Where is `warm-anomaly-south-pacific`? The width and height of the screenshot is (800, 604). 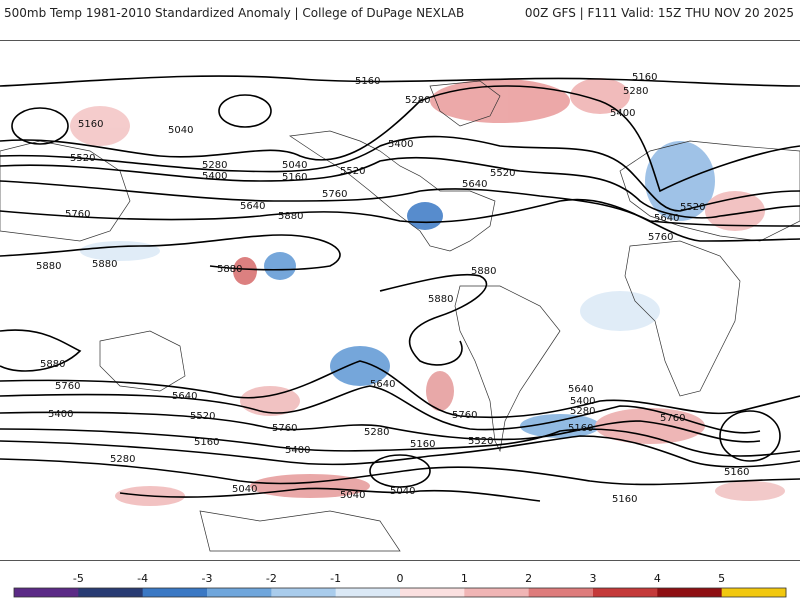
warm-anomaly-south-pacific is located at coordinates (440, 391).